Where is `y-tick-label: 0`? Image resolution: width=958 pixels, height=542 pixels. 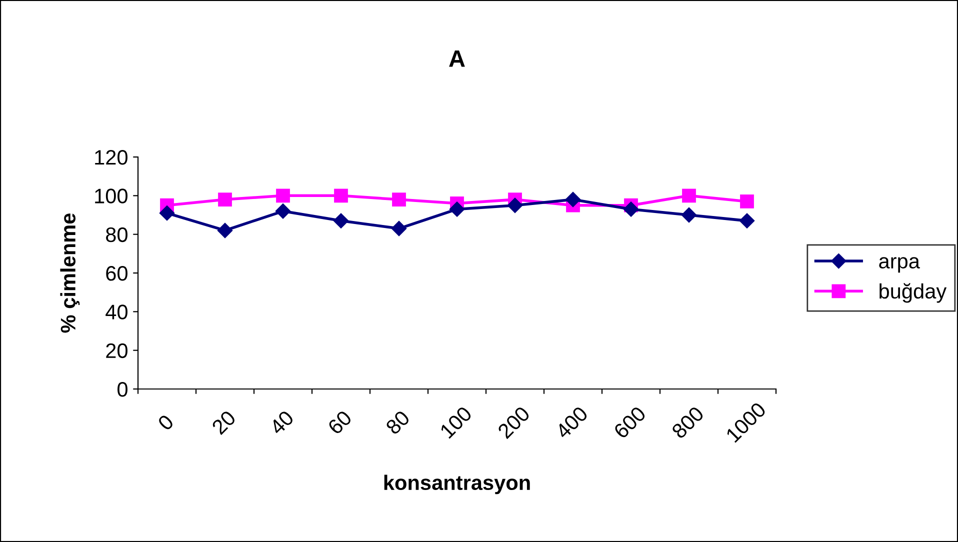 y-tick-label: 0 is located at coordinates (123, 389).